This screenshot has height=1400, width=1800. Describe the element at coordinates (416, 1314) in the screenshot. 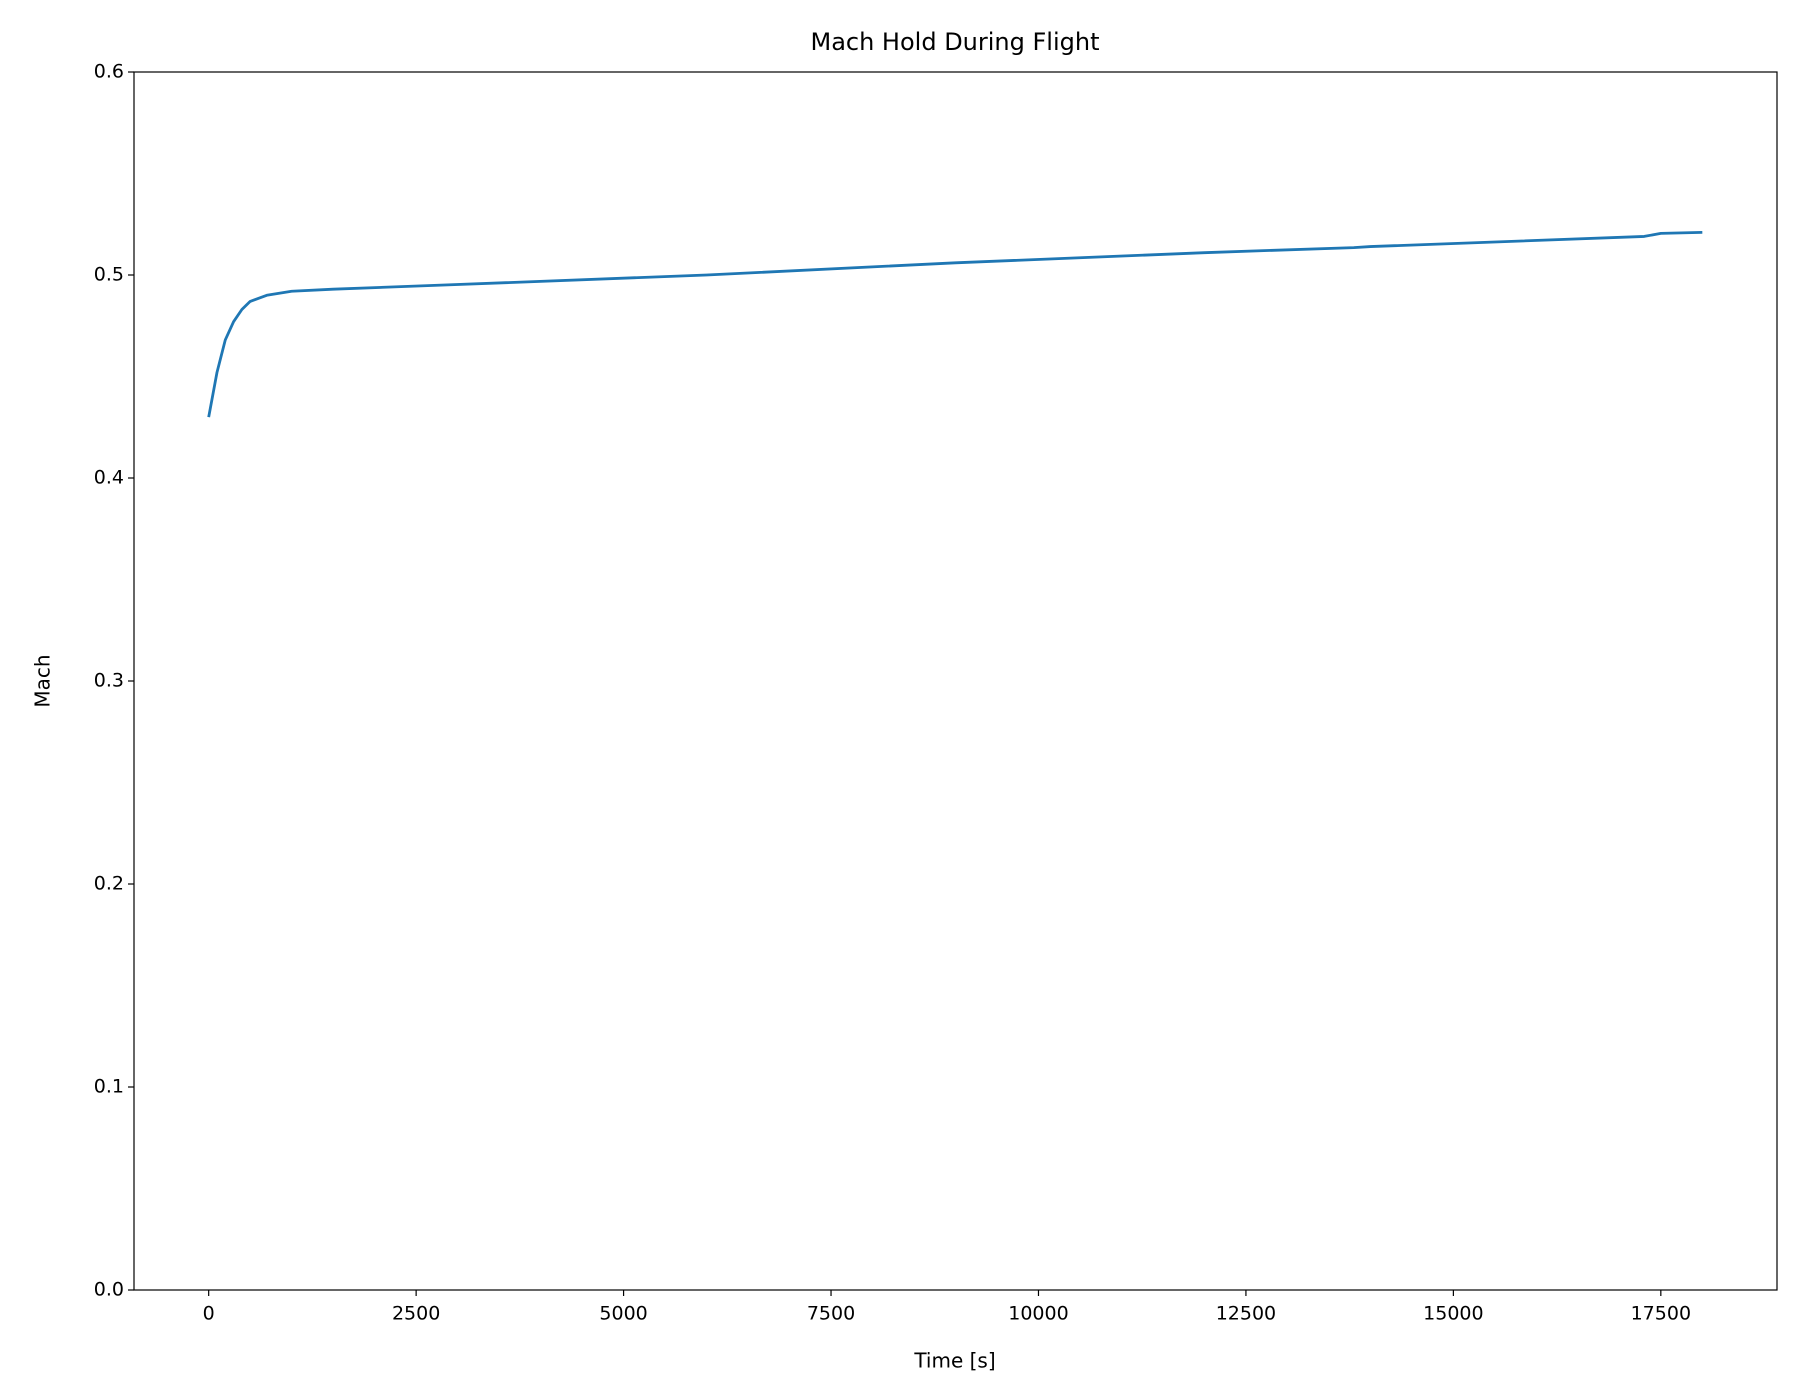

I see `x-tick-label: 2500` at that location.